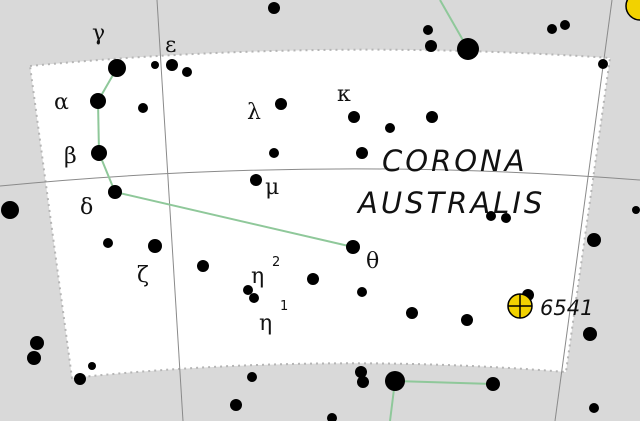 The height and width of the screenshot is (421, 640). Describe the element at coordinates (284, 306) in the screenshot. I see `label-eta1-index: 1` at that location.